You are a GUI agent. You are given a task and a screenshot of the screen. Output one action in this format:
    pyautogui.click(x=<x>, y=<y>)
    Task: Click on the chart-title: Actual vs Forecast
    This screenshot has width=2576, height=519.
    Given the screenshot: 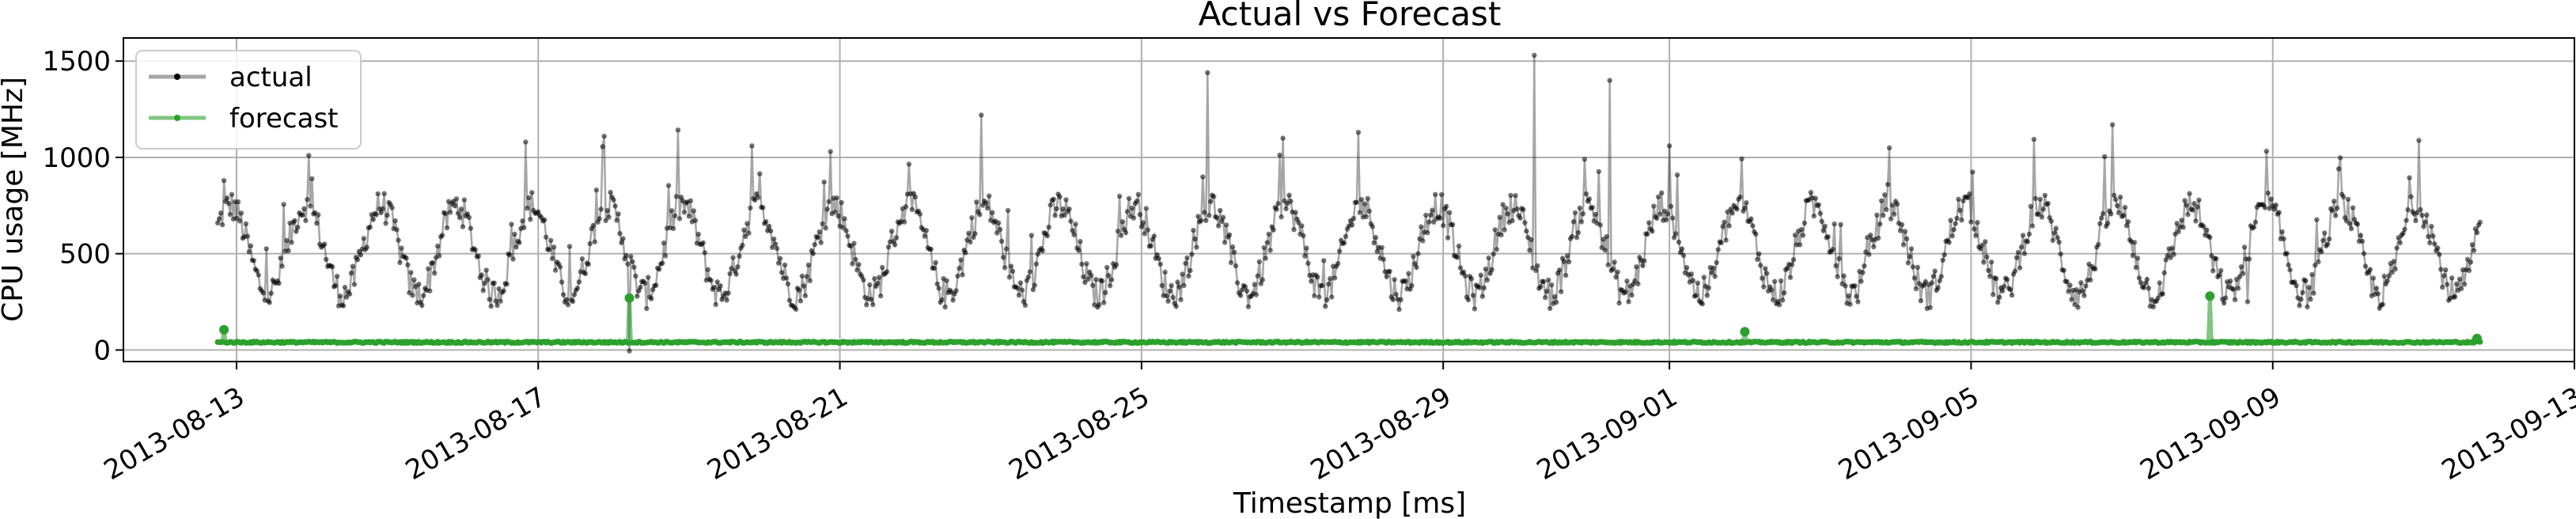 What is the action you would take?
    pyautogui.click(x=1350, y=16)
    